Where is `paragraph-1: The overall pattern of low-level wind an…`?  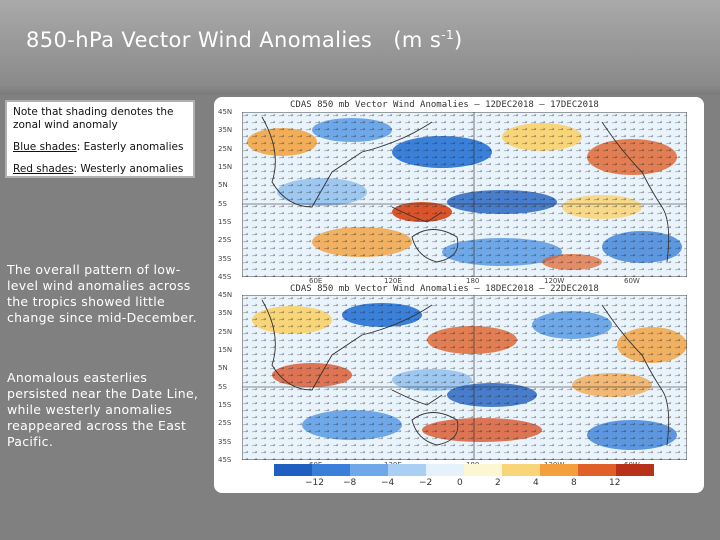
paragraph-1: The overall pattern of low-level wind an… is located at coordinates (102, 293).